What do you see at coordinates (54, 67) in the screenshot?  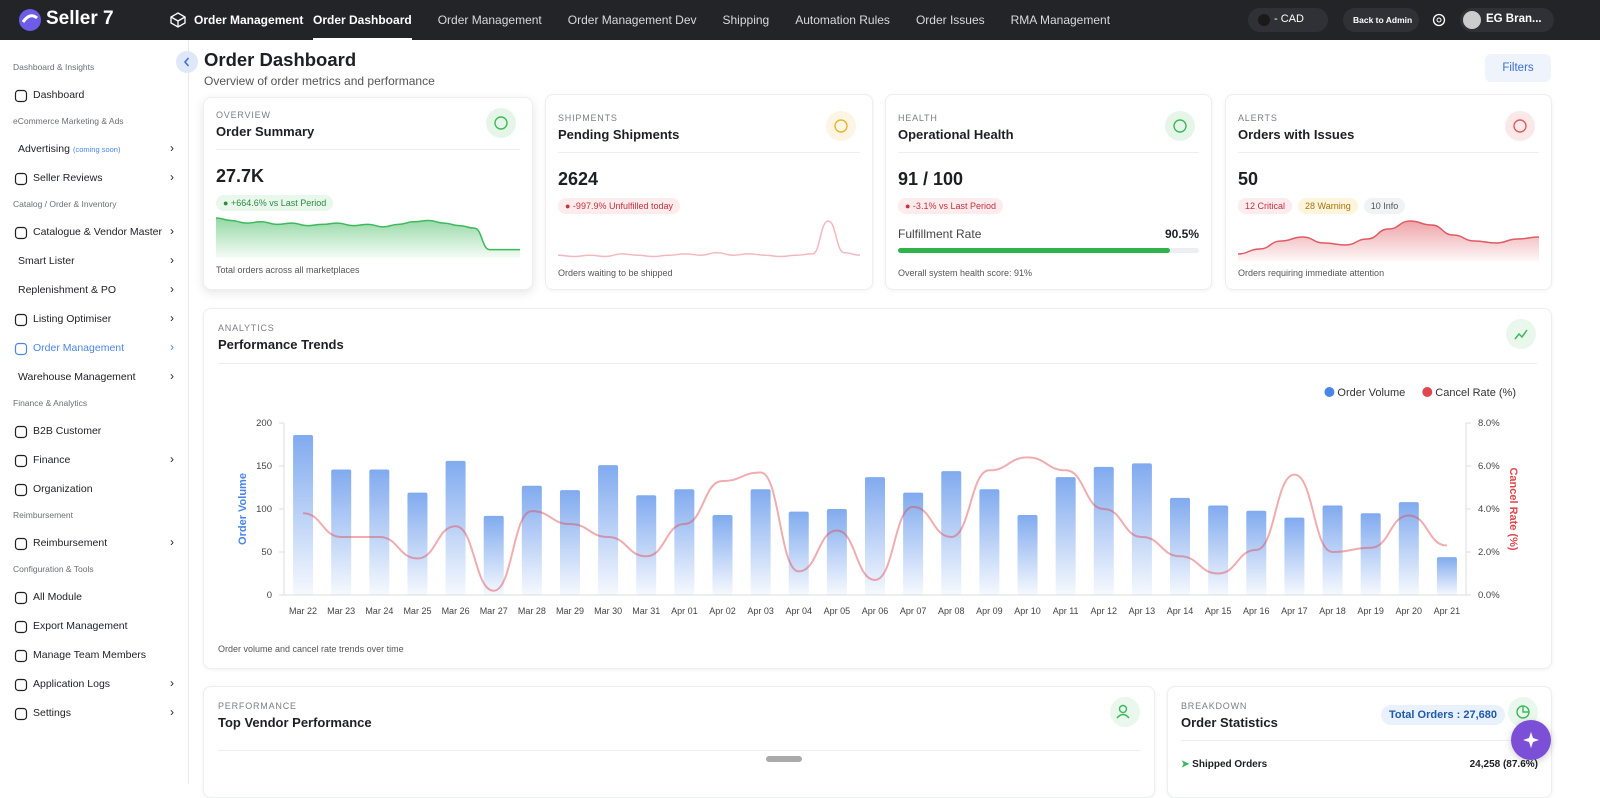 I see `section-label: Dashboard & Insights` at bounding box center [54, 67].